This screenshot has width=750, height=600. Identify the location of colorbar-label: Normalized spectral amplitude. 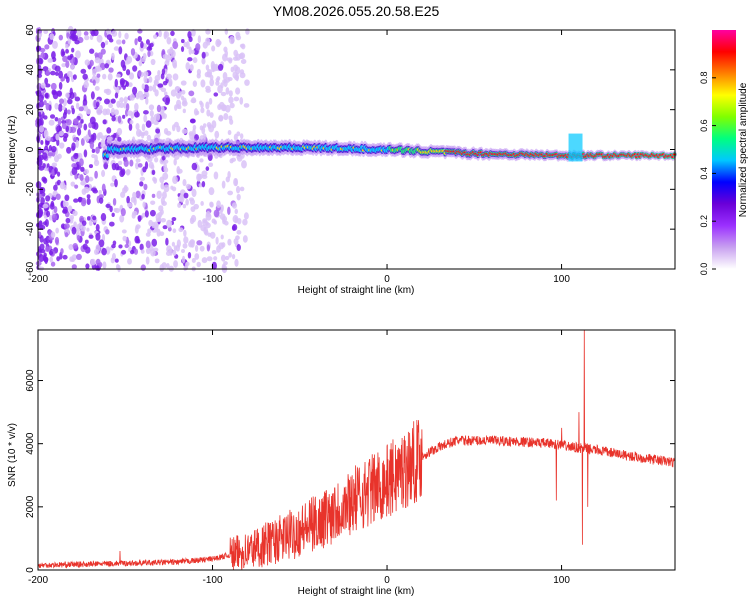
(743, 149).